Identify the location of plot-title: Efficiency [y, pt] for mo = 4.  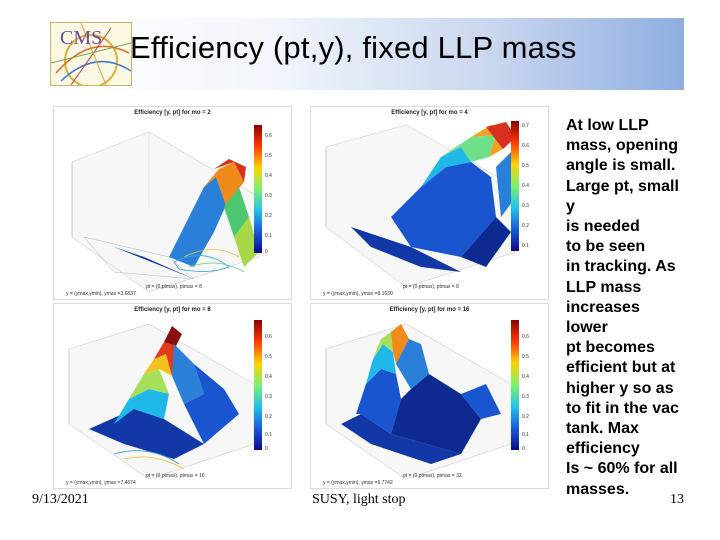
(429, 113).